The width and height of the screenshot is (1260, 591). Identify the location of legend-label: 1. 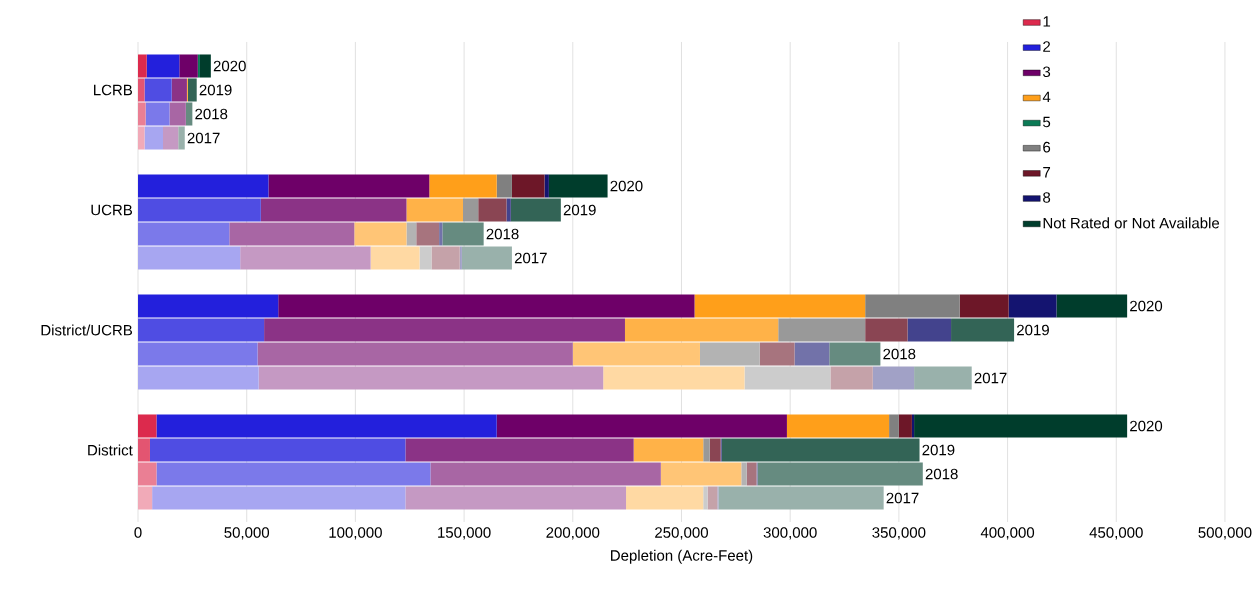
(1047, 21).